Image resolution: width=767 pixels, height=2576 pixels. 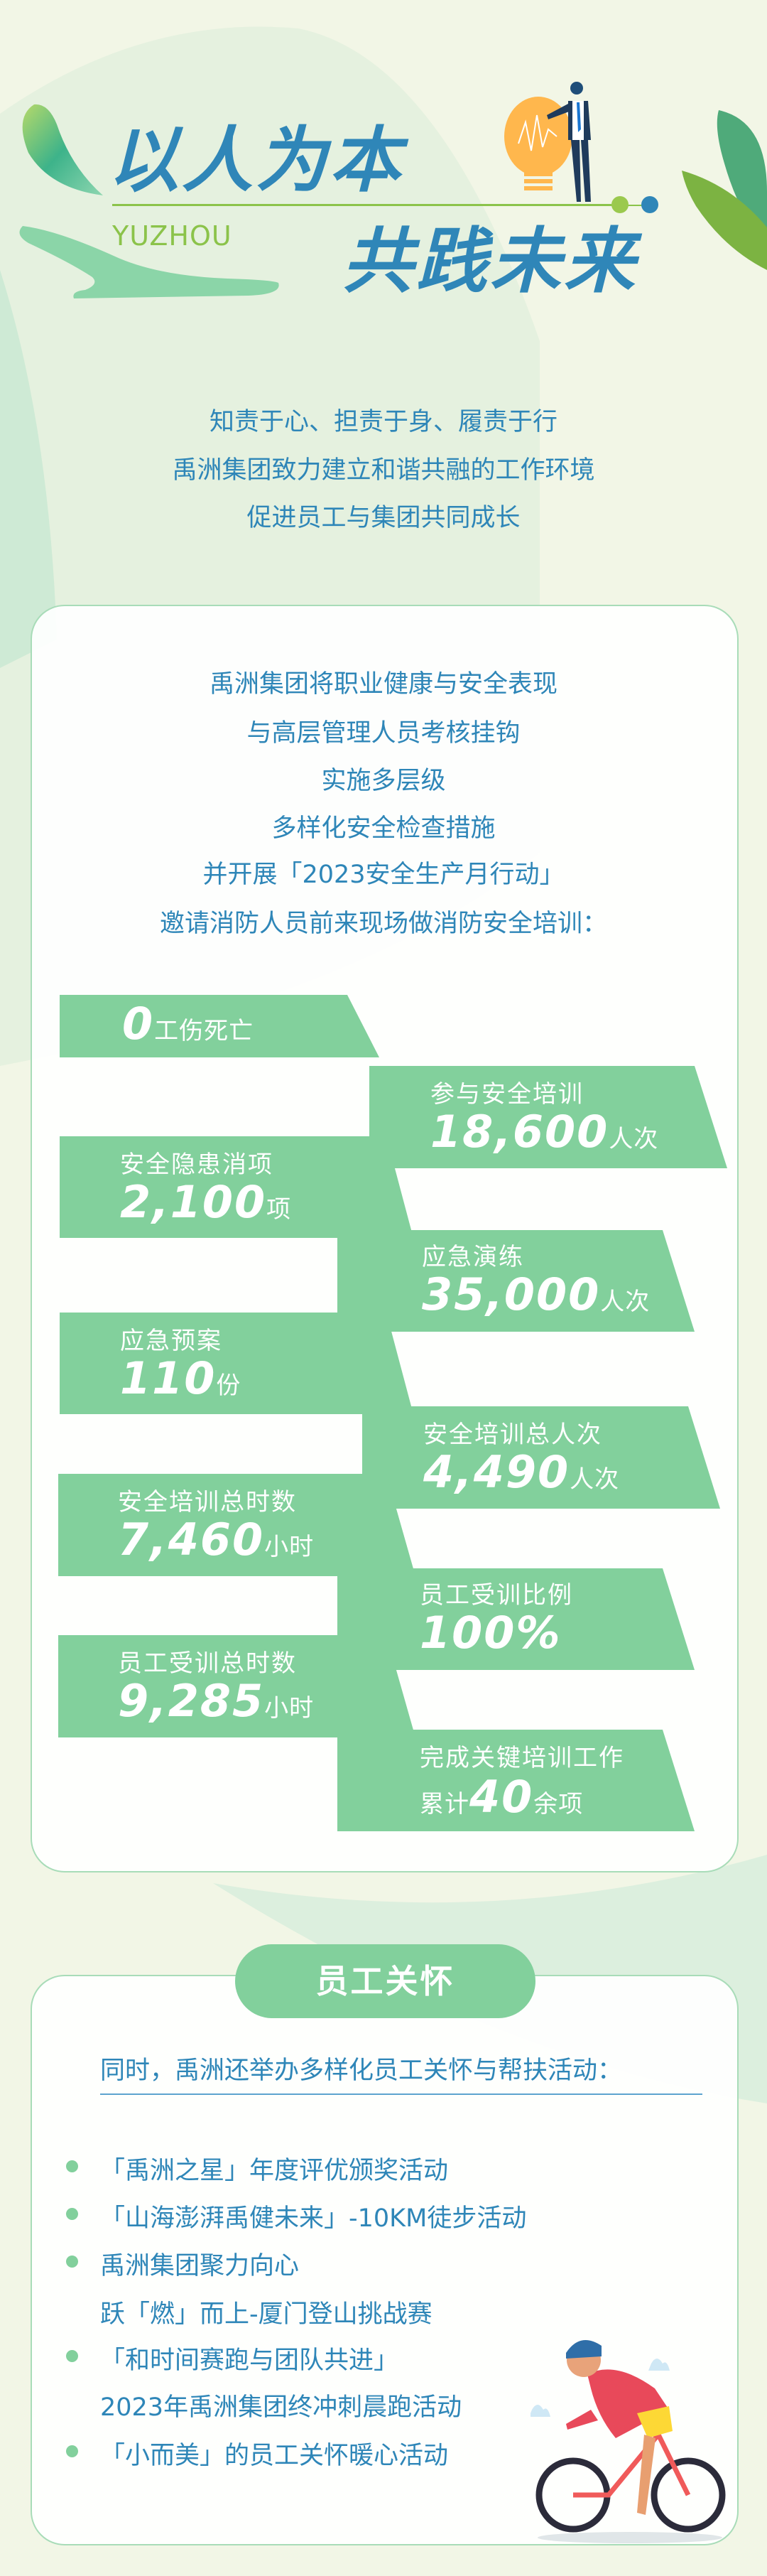 What do you see at coordinates (385, 1981) in the screenshot?
I see `section-heading-pill: 员工关怀` at bounding box center [385, 1981].